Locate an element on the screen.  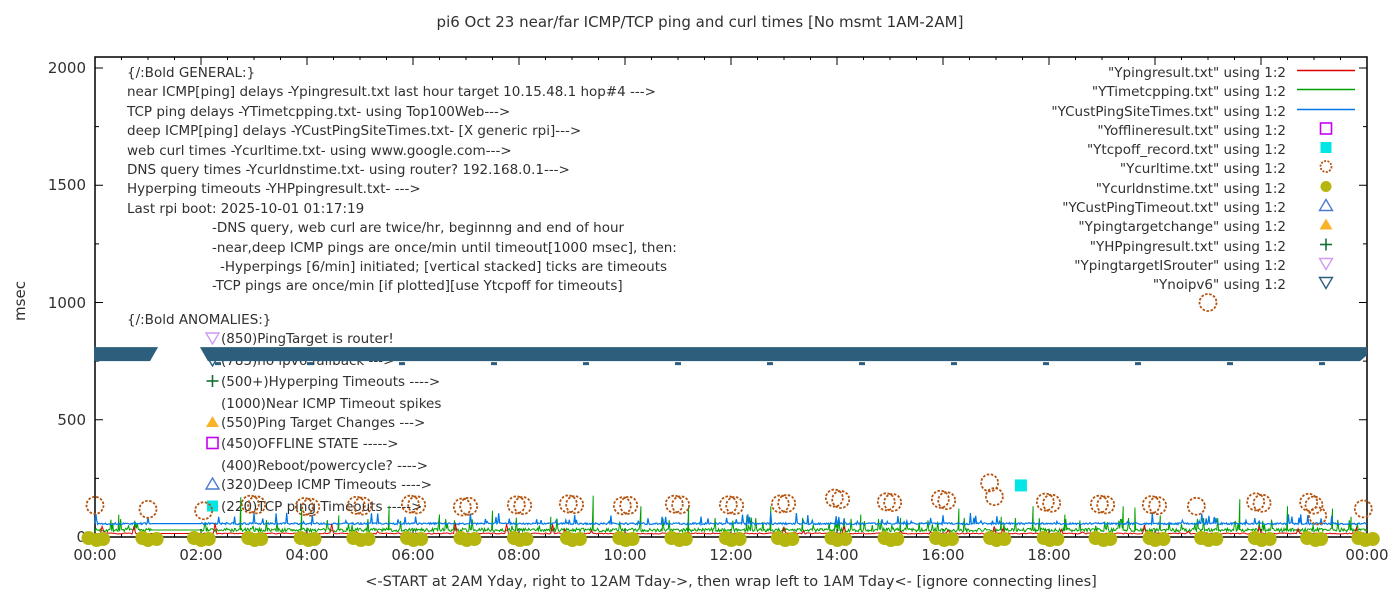
x-tick-label: 22:00 is located at coordinates (1261, 555).